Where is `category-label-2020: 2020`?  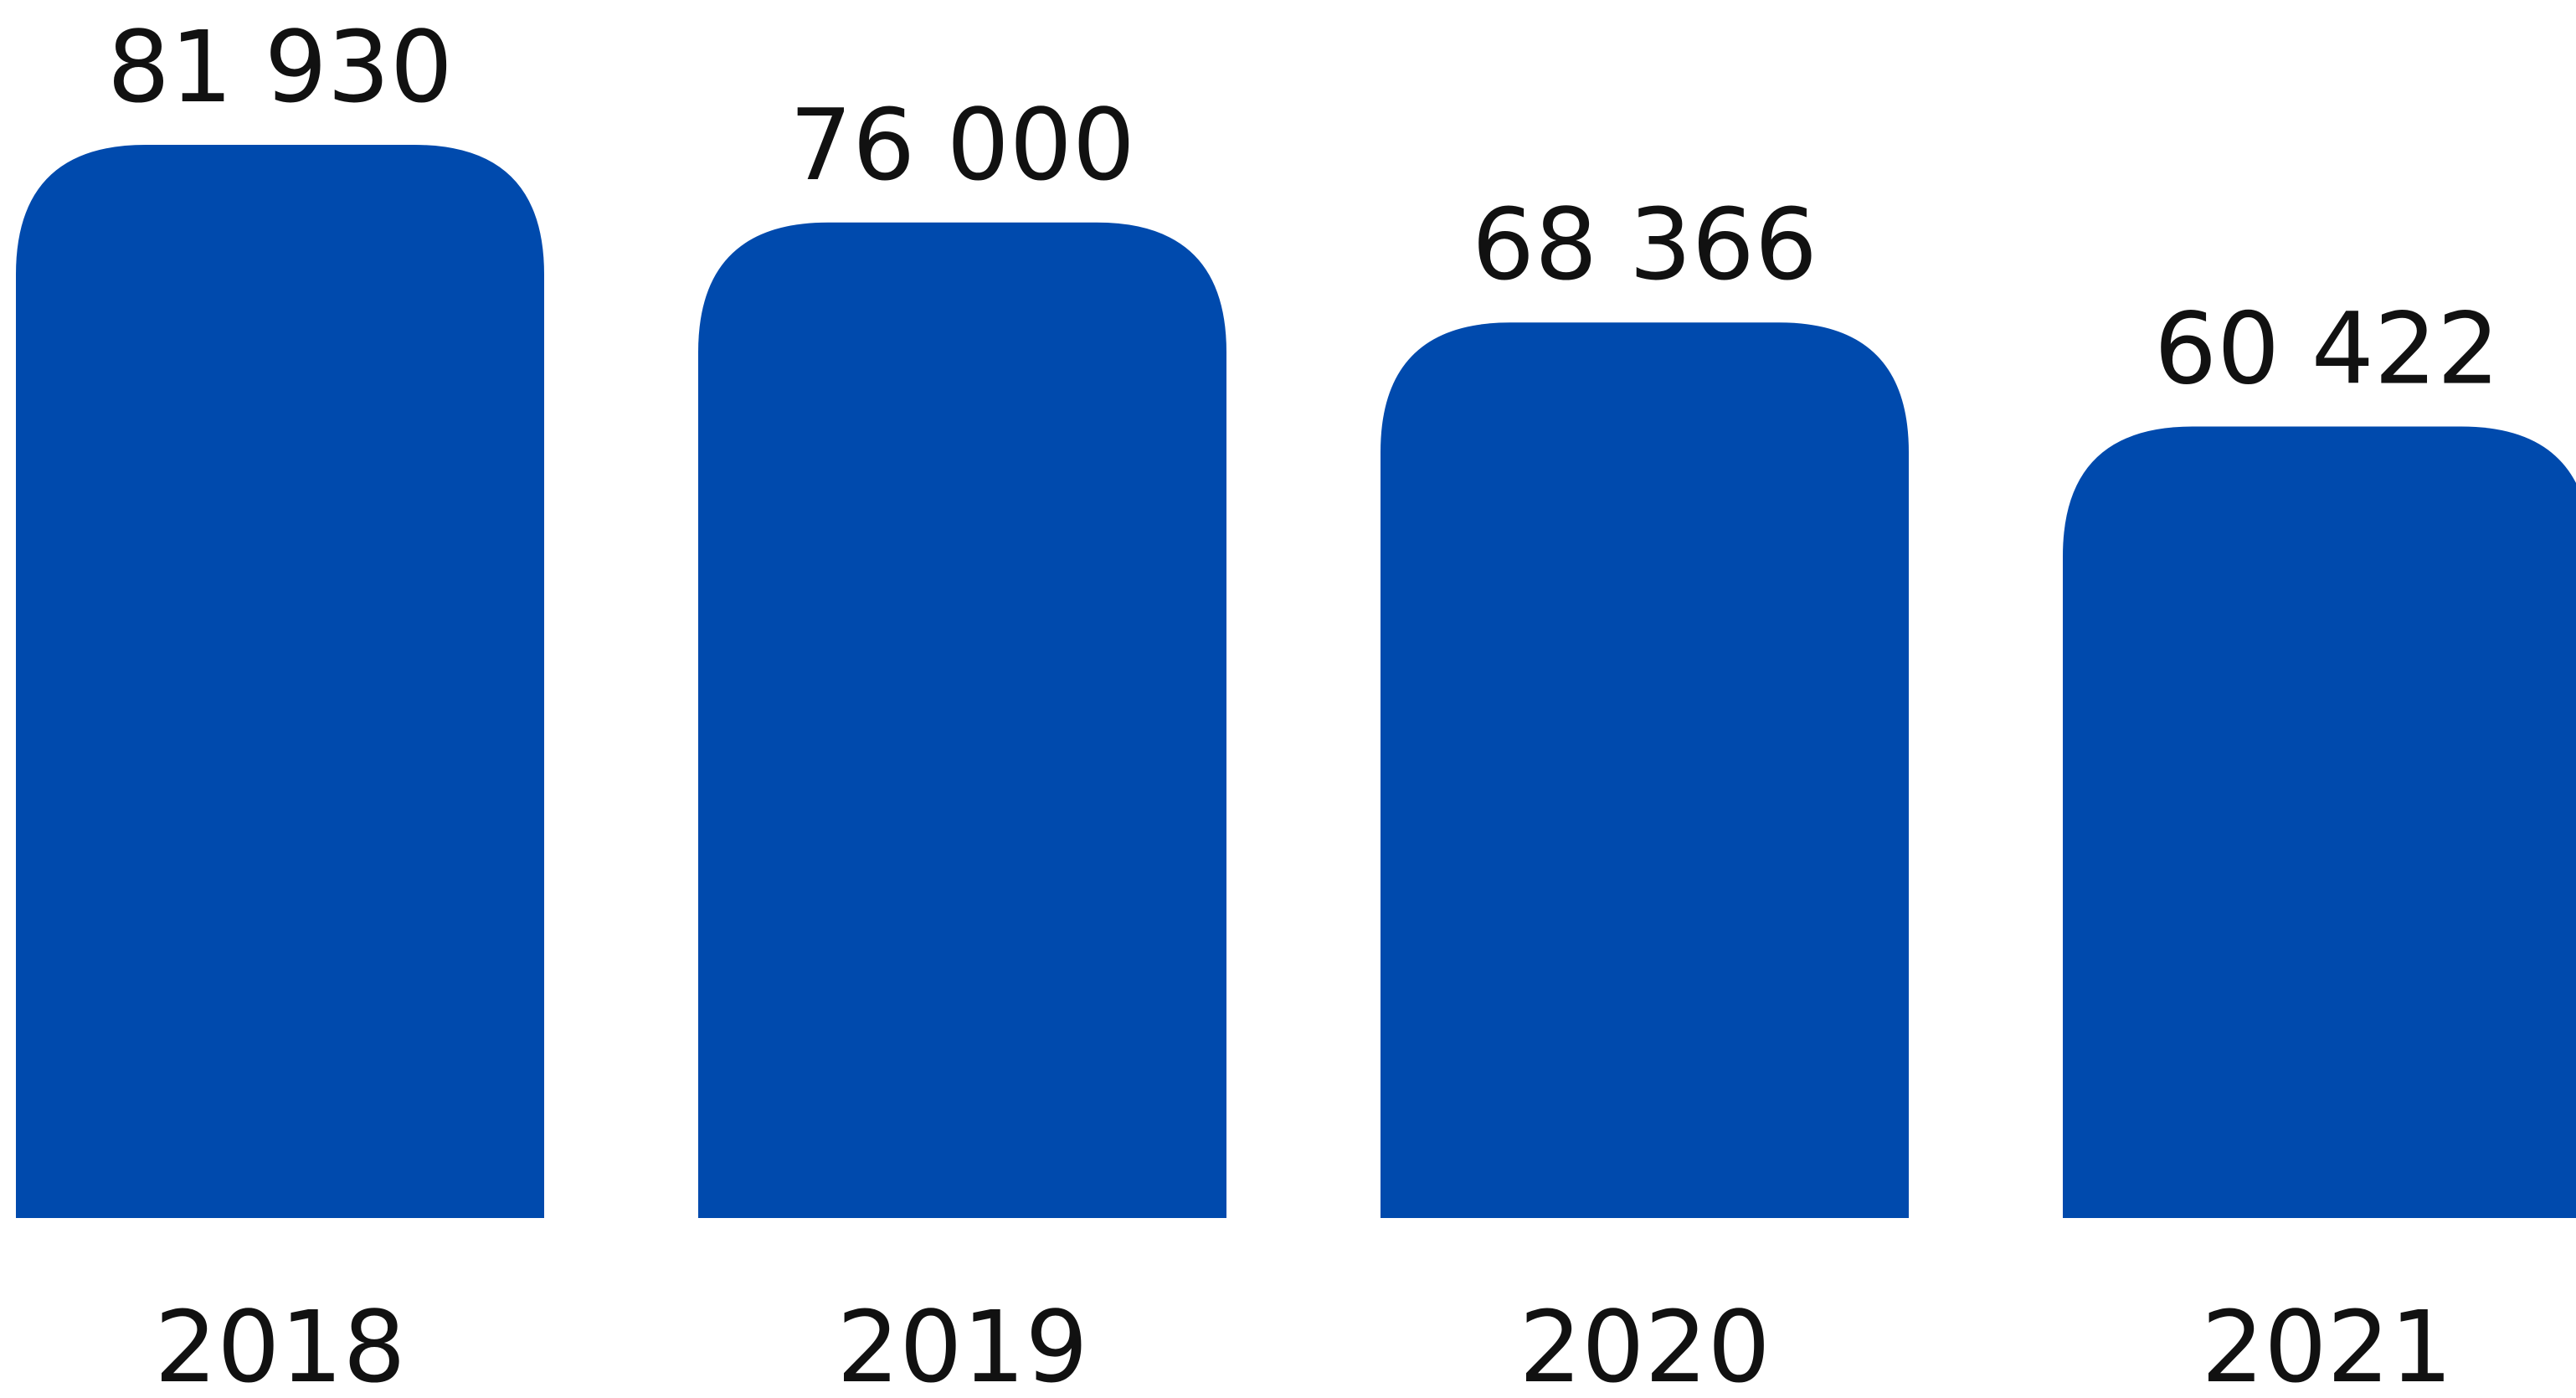 category-label-2020: 2020 is located at coordinates (1645, 1342).